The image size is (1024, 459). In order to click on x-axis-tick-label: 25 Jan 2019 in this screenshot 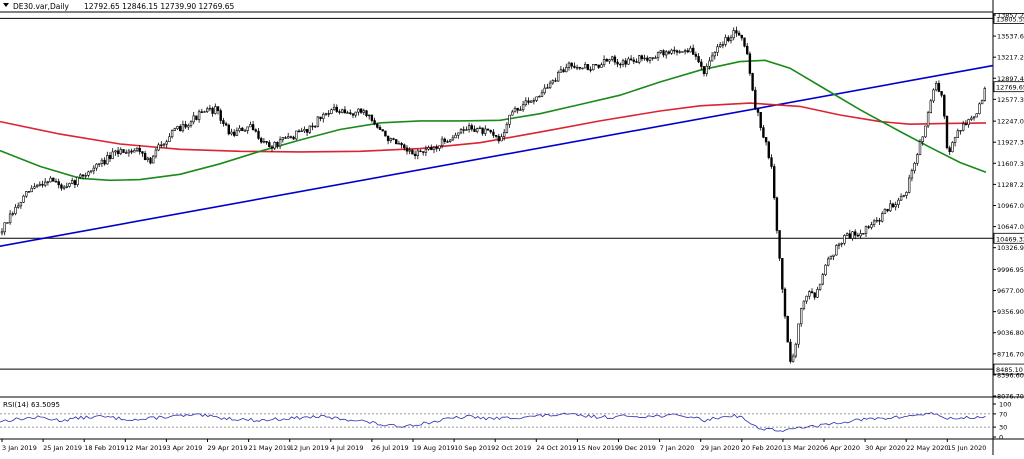, I will do `click(62, 448)`.